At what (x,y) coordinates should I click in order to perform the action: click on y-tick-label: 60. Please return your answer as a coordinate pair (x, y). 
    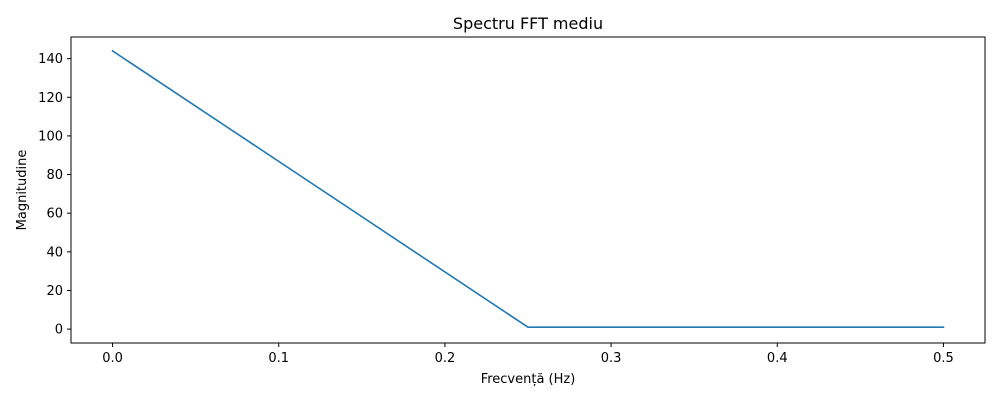
    Looking at the image, I should click on (54, 214).